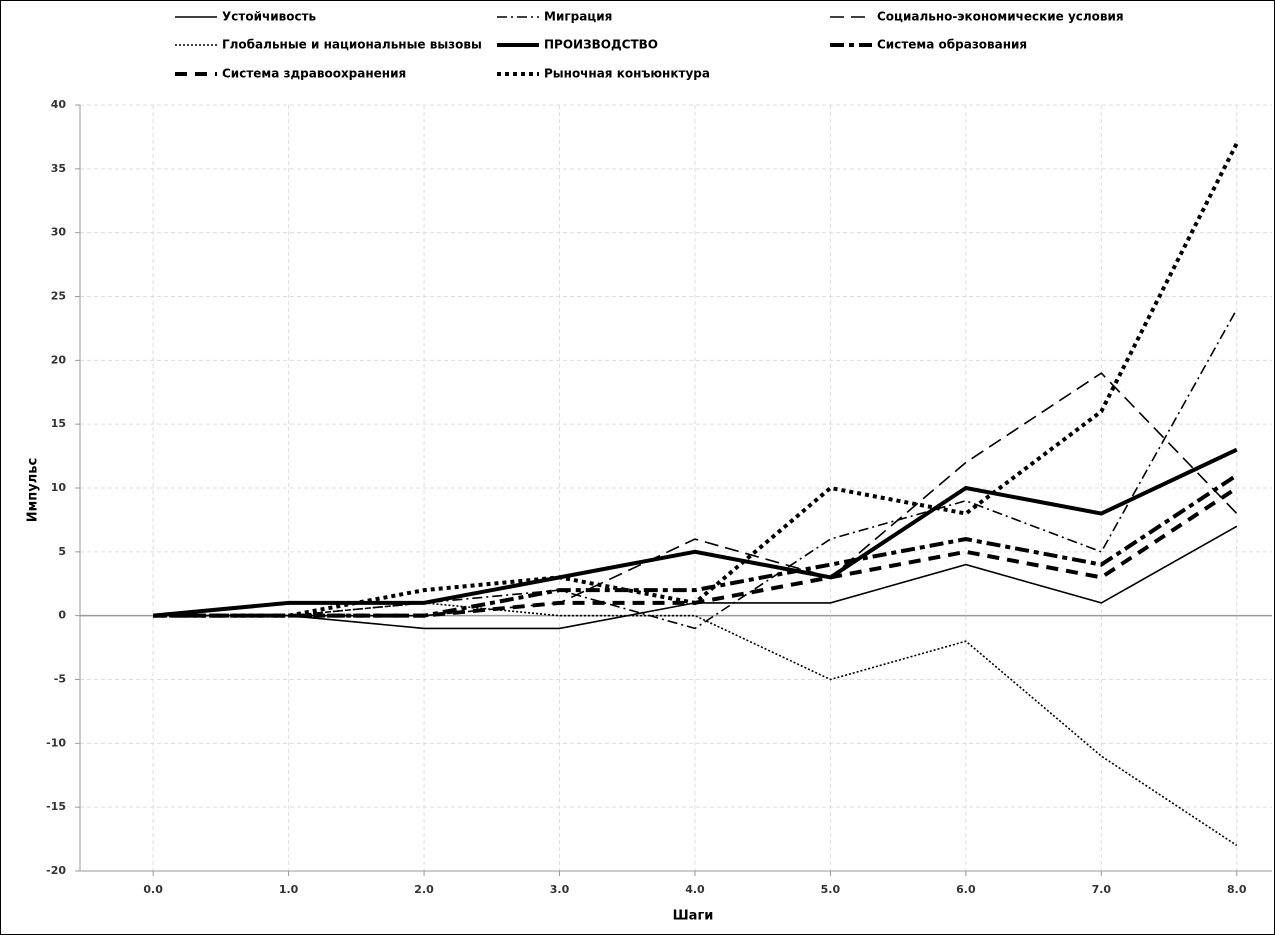 This screenshot has width=1275, height=935. What do you see at coordinates (424, 889) in the screenshot?
I see `x-tick-label: 2.0` at bounding box center [424, 889].